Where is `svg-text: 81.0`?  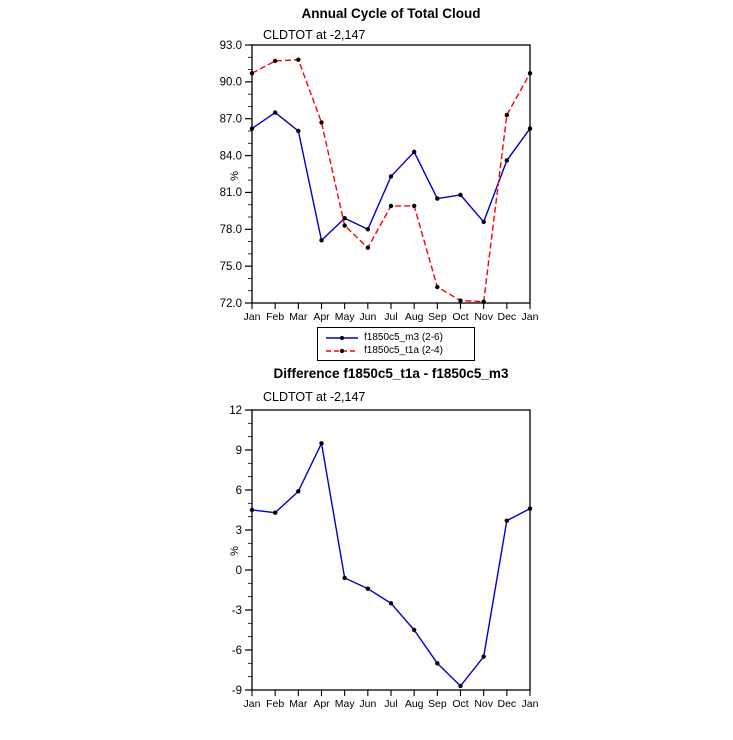
svg-text: 81.0 is located at coordinates (231, 193).